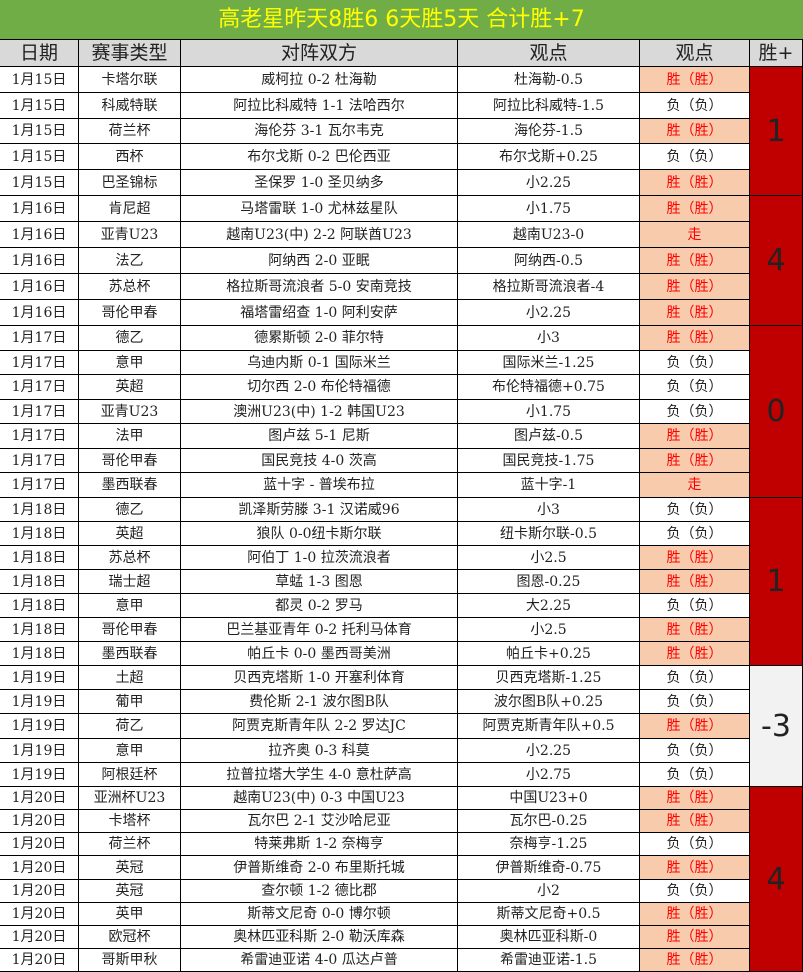 This screenshot has width=803, height=972. Describe the element at coordinates (549, 106) in the screenshot. I see `cell-view: 阿拉比科威特-1.5` at that location.